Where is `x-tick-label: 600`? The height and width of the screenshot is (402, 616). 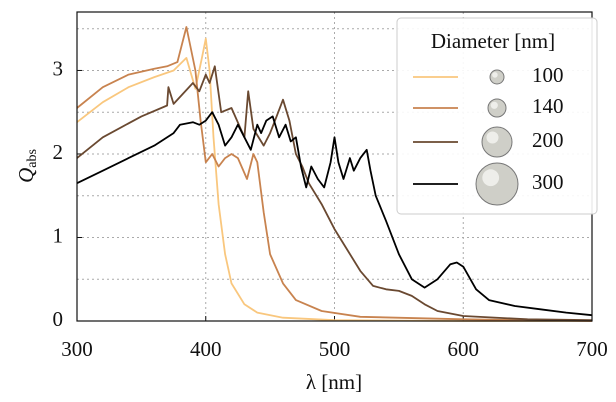
x-tick-label: 600 is located at coordinates (464, 349).